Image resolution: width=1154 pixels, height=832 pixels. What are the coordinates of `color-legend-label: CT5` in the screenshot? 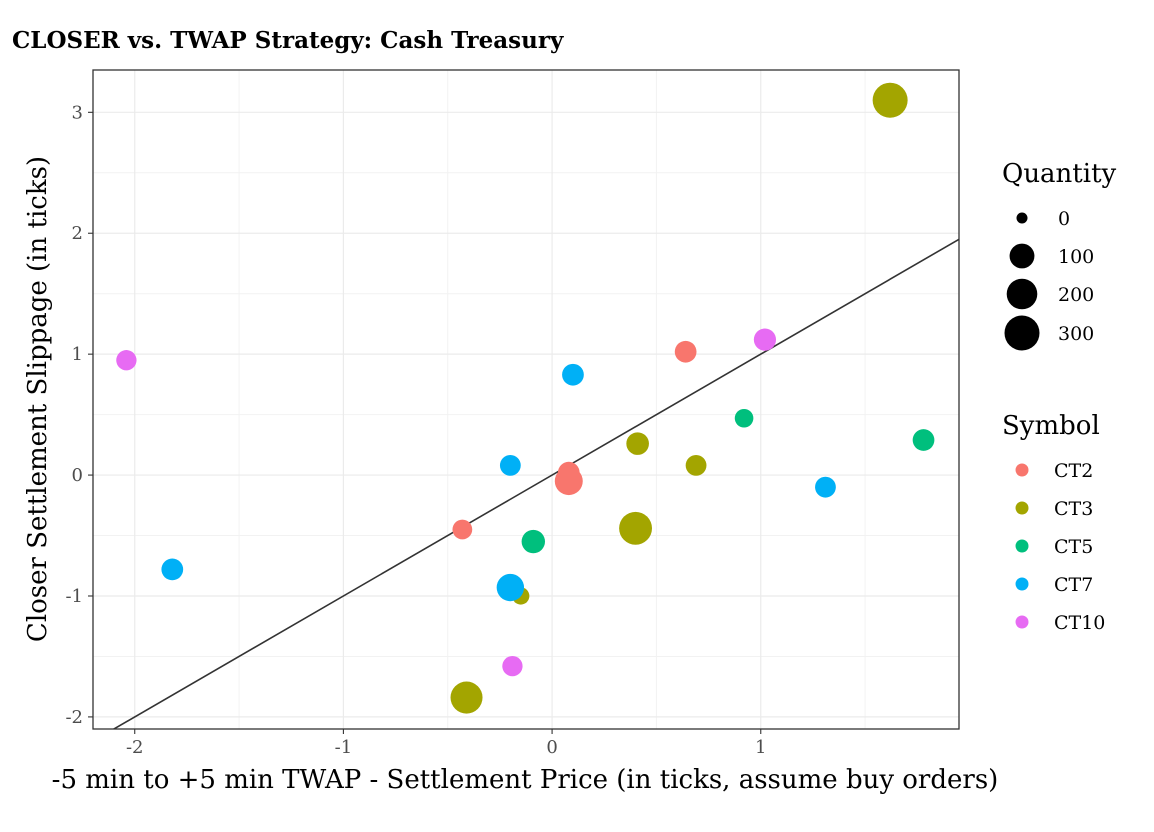 It's located at (1073, 547).